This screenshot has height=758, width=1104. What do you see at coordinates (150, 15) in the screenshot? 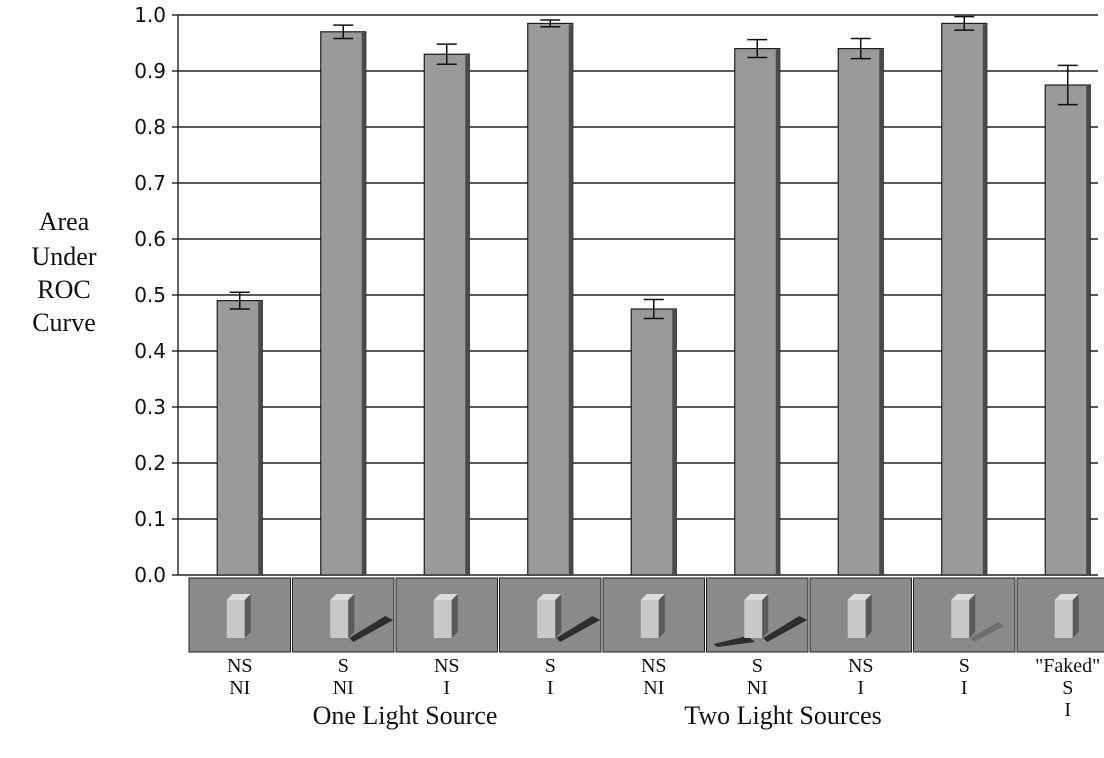
I see `y-tick-label: 1.0` at bounding box center [150, 15].